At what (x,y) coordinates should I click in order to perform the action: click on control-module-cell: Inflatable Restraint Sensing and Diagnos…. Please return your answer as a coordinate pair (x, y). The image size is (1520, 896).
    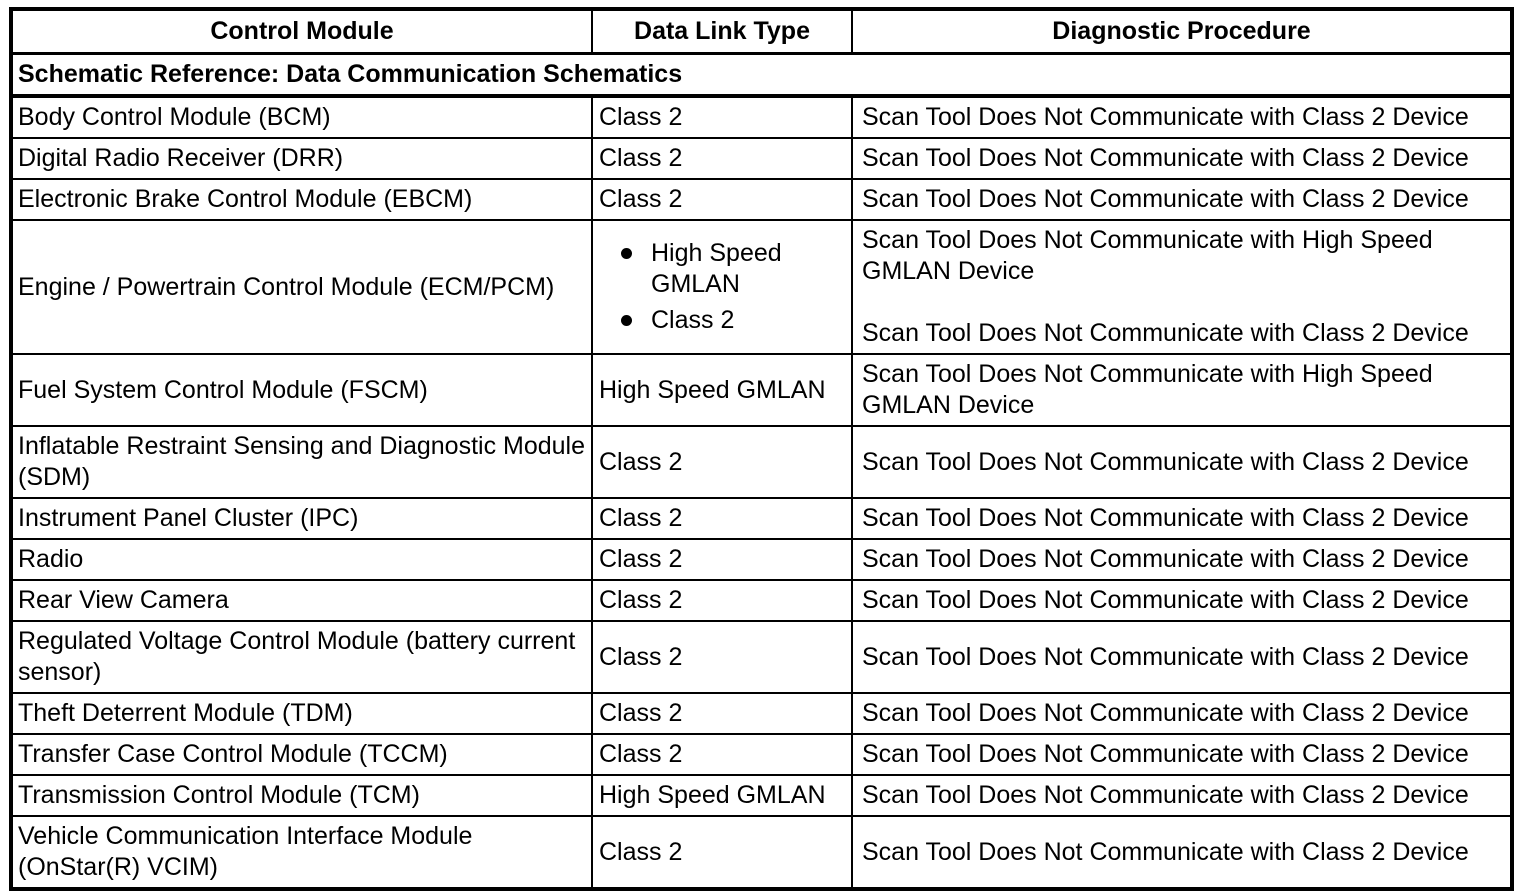
    Looking at the image, I should click on (301, 462).